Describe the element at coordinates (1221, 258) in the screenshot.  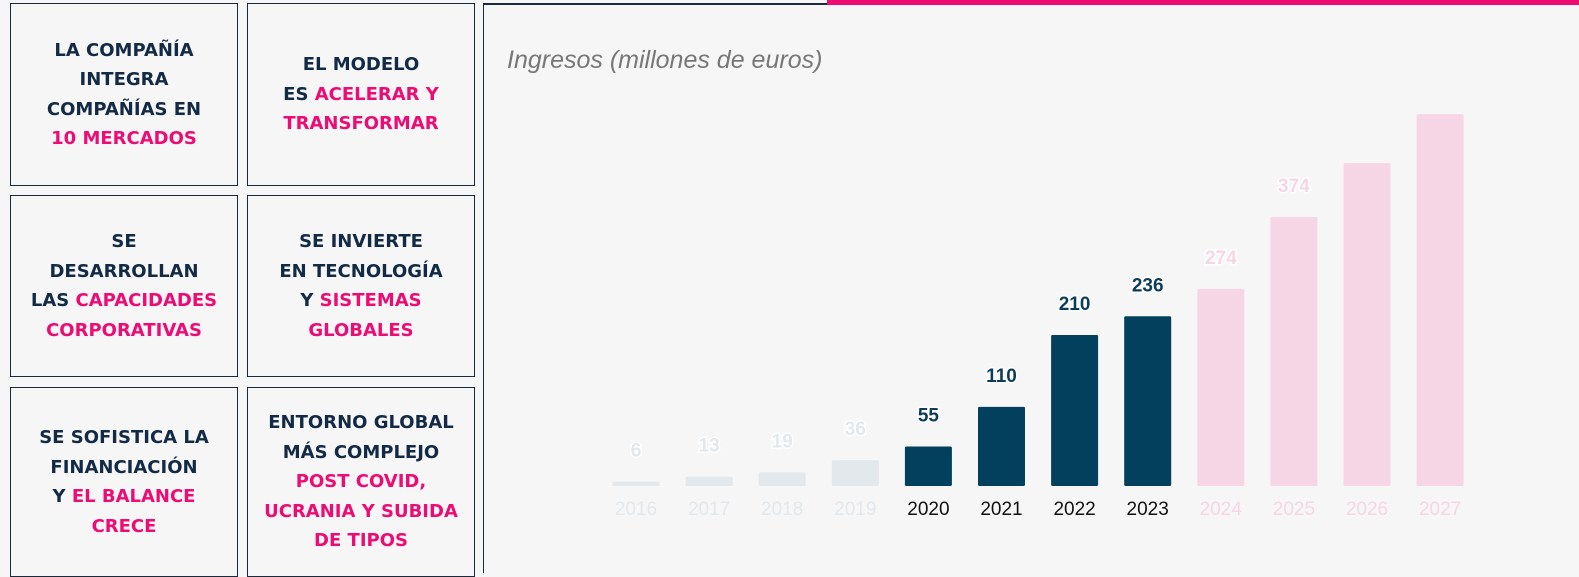
I see `value-label: 274` at that location.